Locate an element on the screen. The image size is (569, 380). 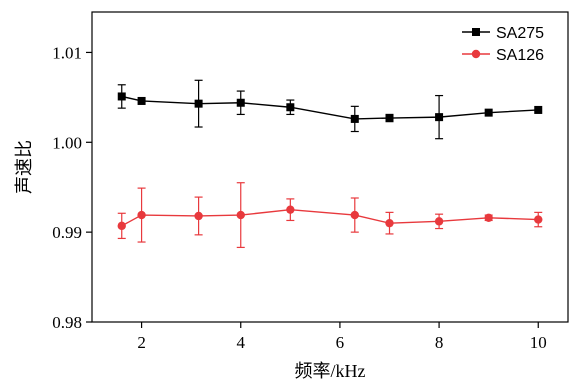
series-SA126 is located at coordinates (330, 215).